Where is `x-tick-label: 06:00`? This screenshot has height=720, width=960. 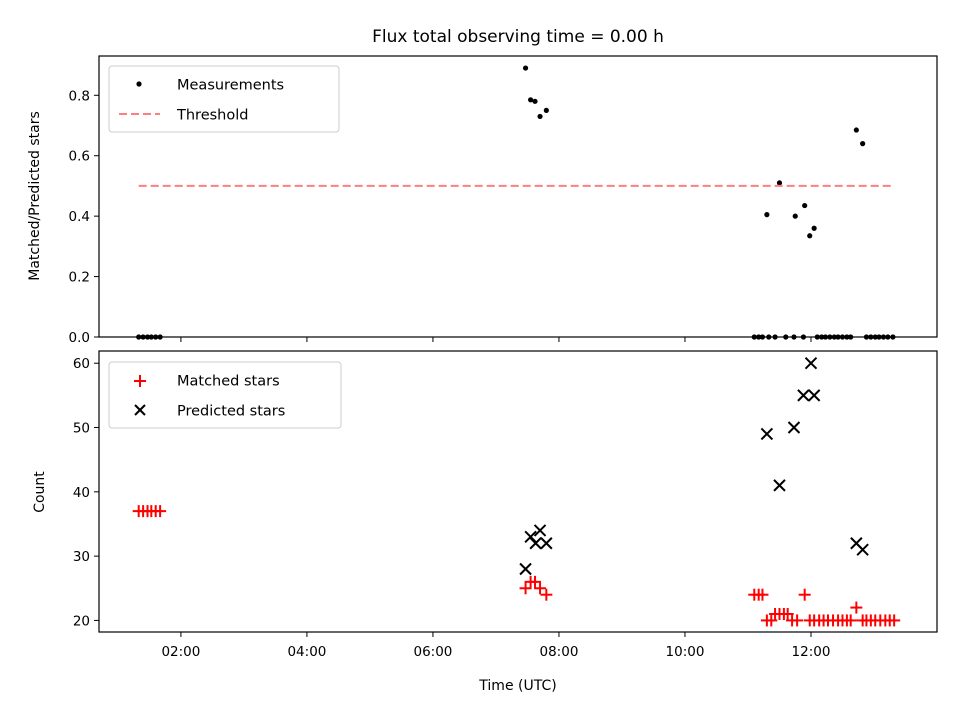 x-tick-label: 06:00 is located at coordinates (432, 652).